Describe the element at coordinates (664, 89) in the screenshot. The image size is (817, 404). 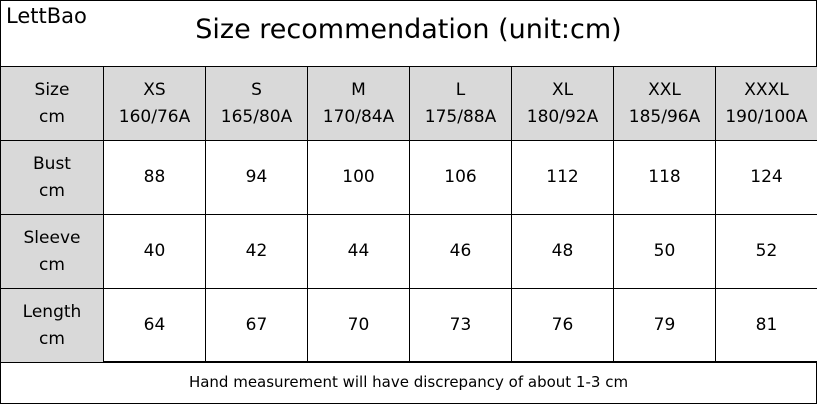
I see `header-line: XXL` at that location.